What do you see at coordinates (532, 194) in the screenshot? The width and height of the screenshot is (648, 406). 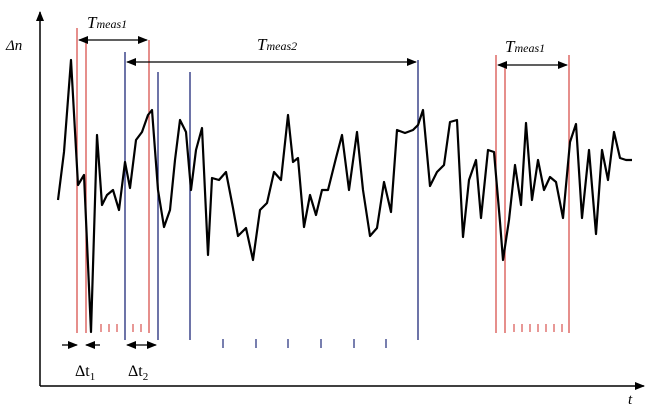 I see `red-window-right` at bounding box center [532, 194].